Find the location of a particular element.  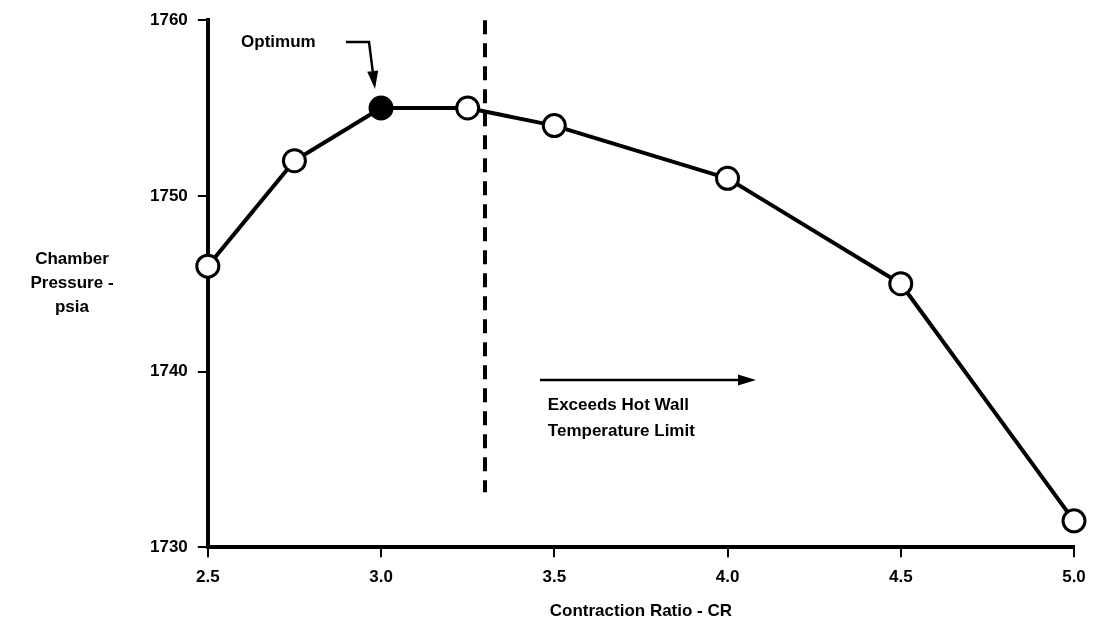

x-tick-label: 2.5 is located at coordinates (208, 577).